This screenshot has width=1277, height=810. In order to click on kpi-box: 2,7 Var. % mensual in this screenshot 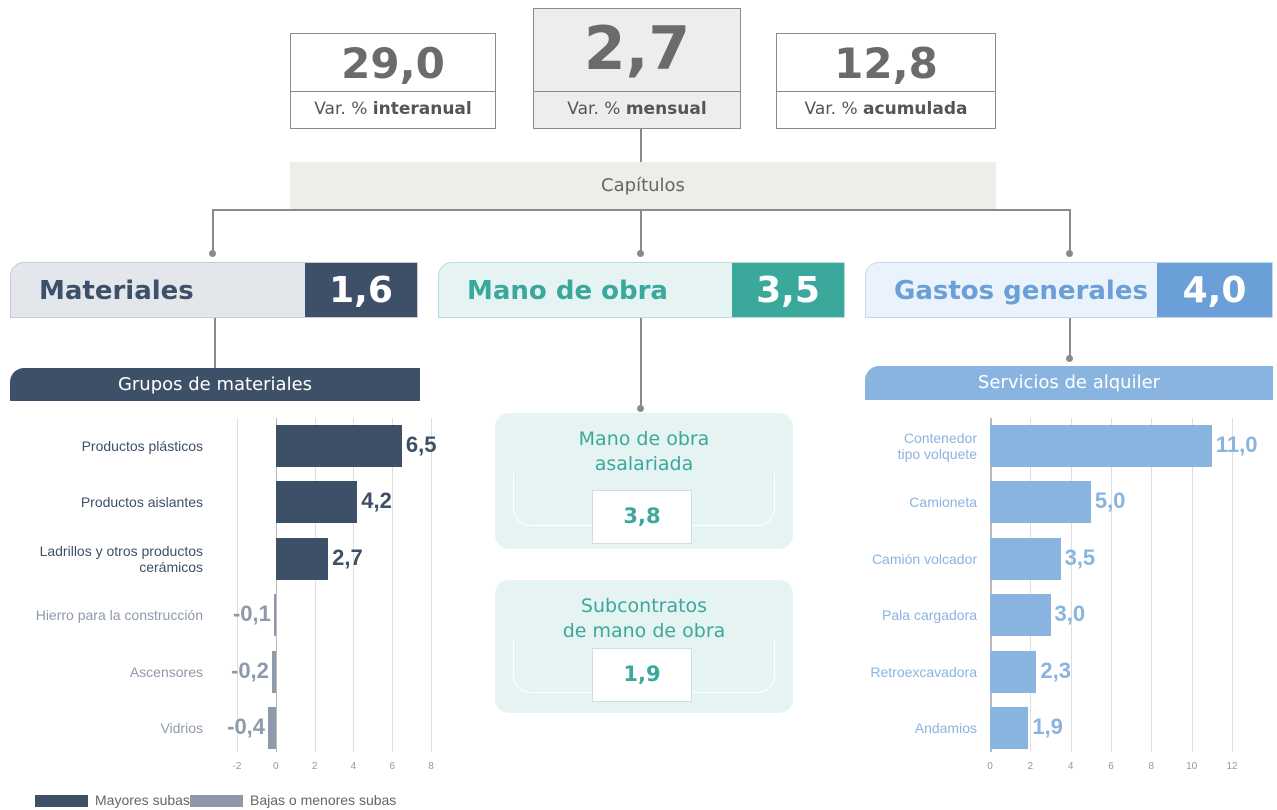, I will do `click(637, 68)`.